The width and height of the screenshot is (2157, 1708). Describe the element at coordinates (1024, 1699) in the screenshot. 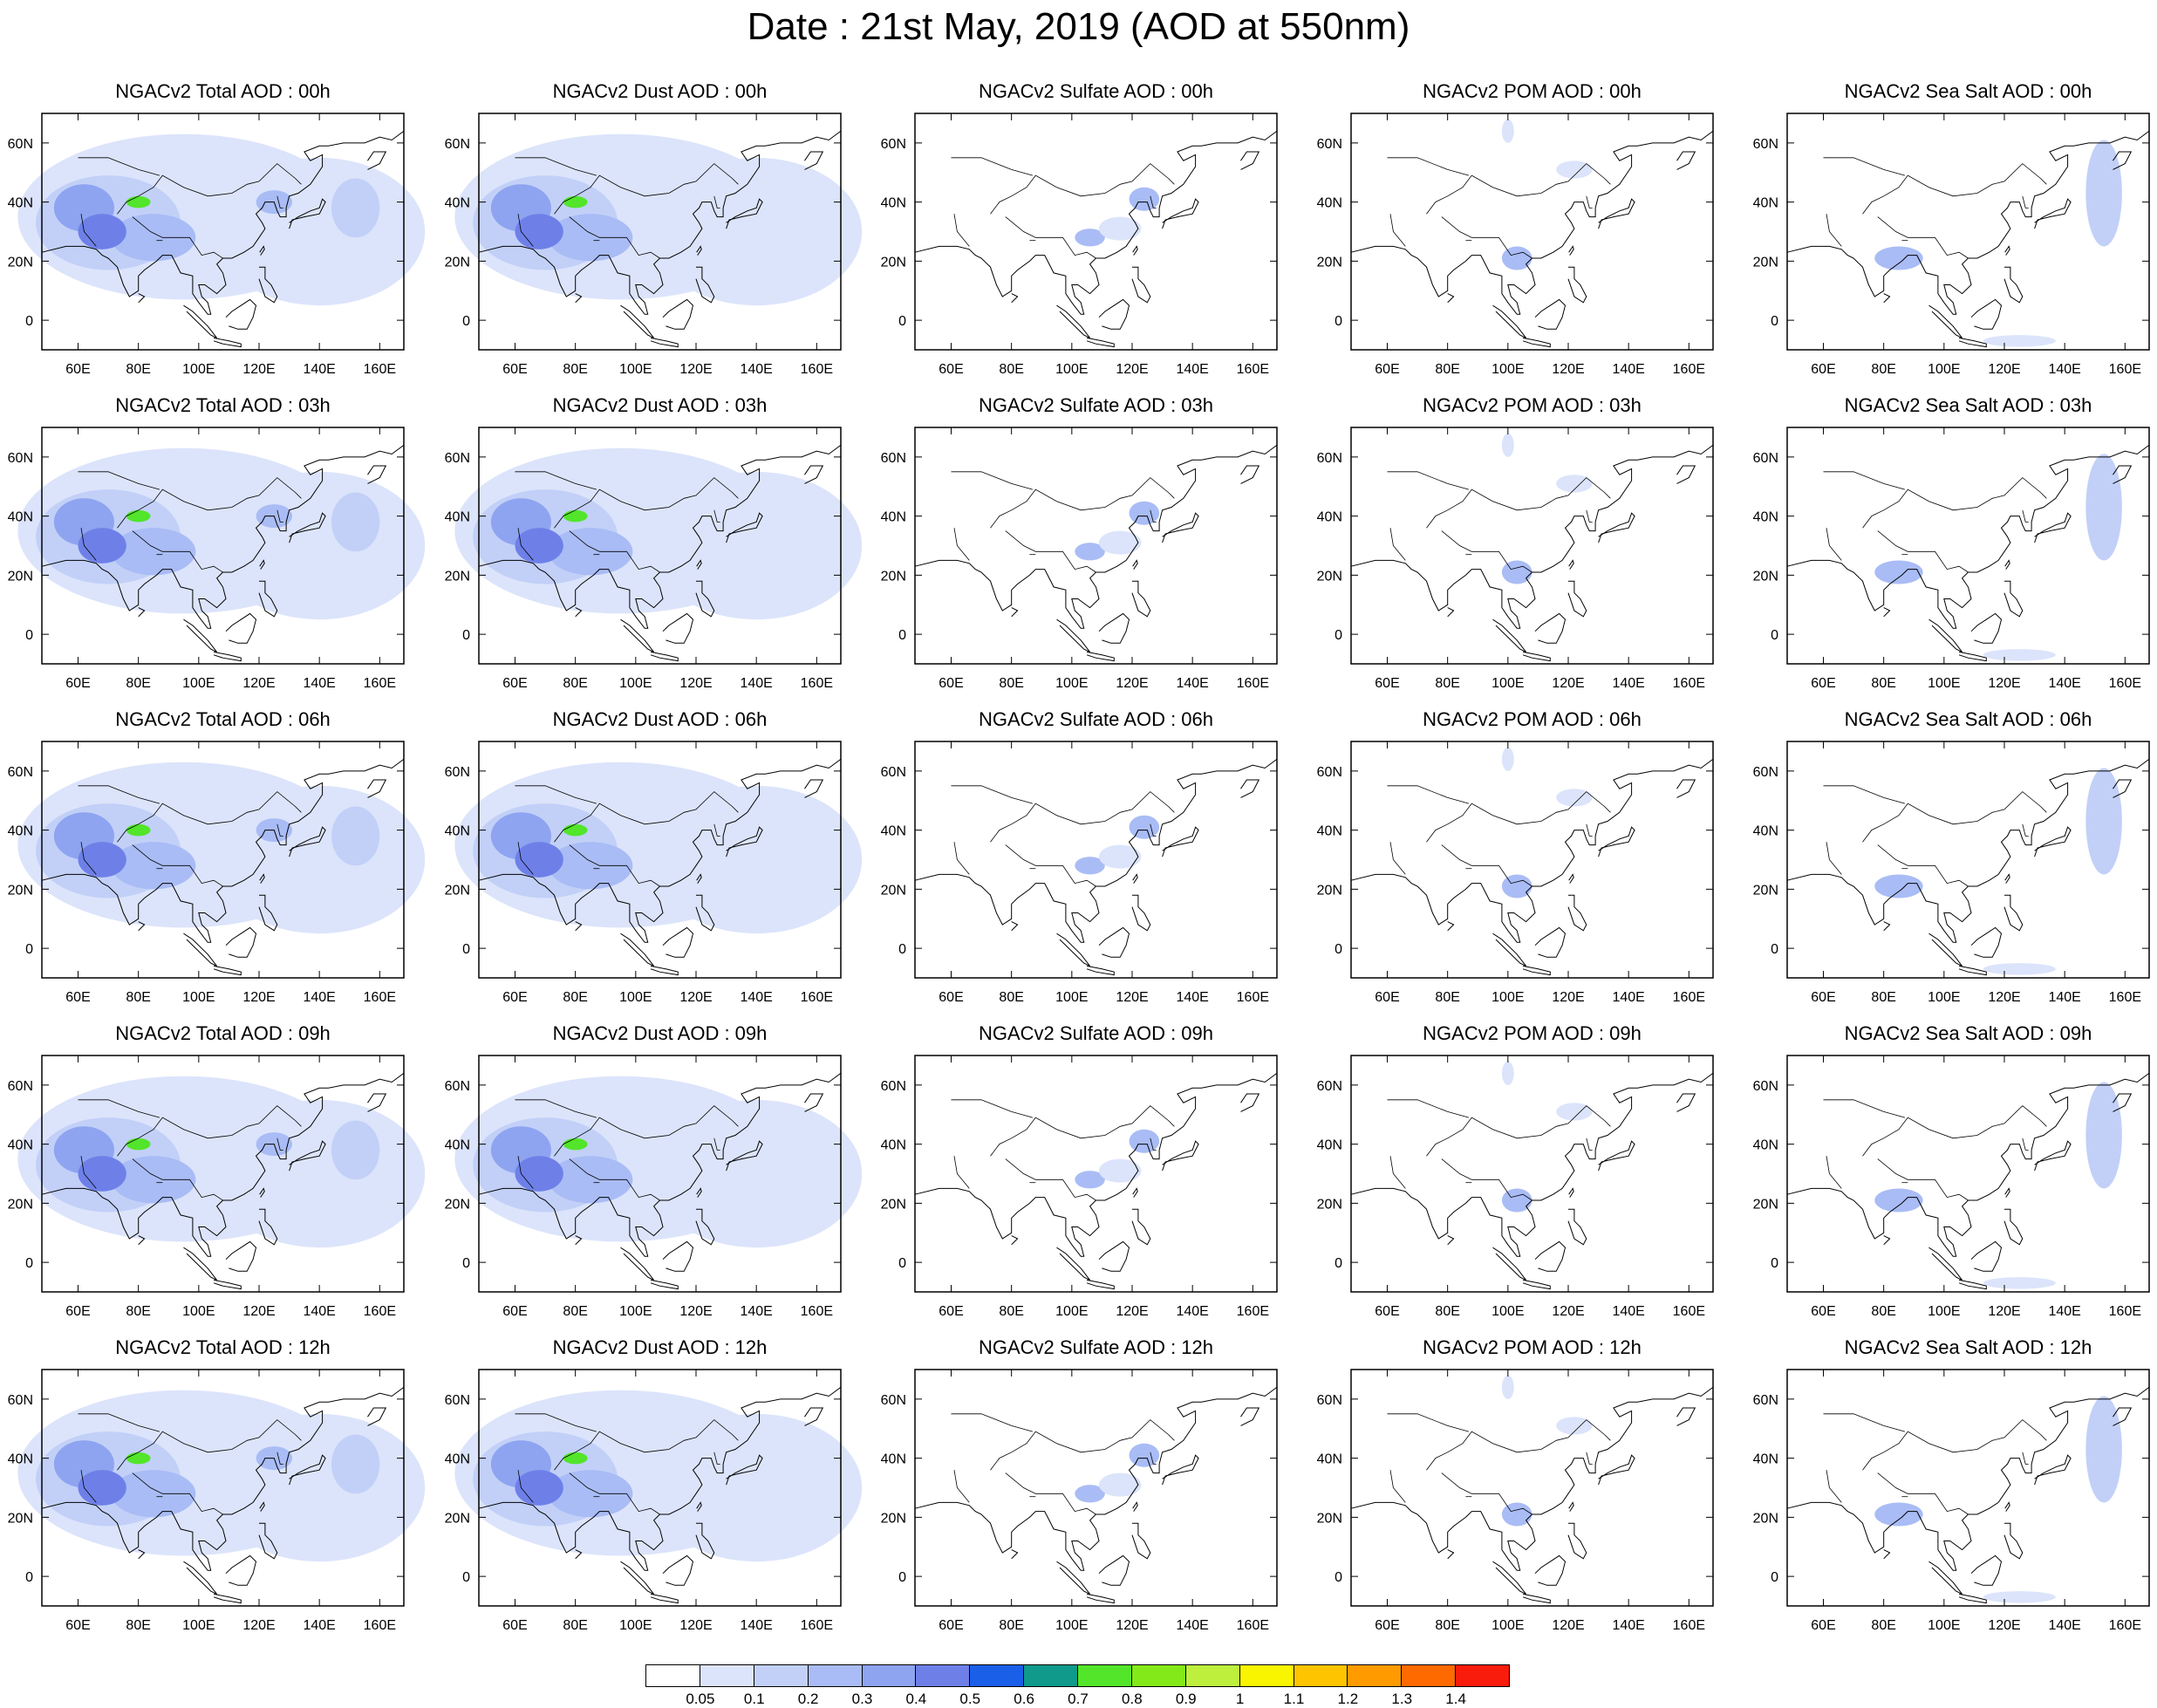

I see `colorbar-label: 0.6` at that location.